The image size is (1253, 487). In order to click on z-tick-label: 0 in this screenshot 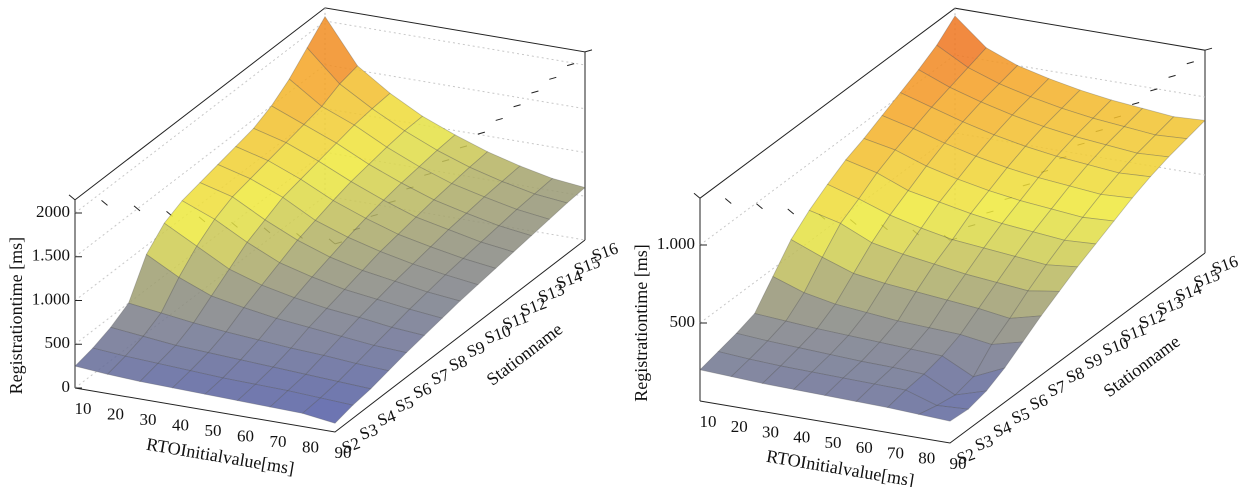, I will do `click(66, 386)`.